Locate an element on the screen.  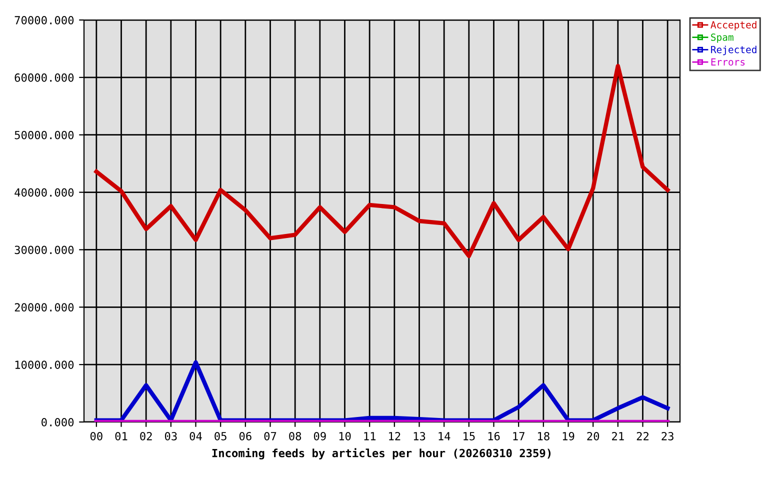
x-tick-label: 01 is located at coordinates (121, 436).